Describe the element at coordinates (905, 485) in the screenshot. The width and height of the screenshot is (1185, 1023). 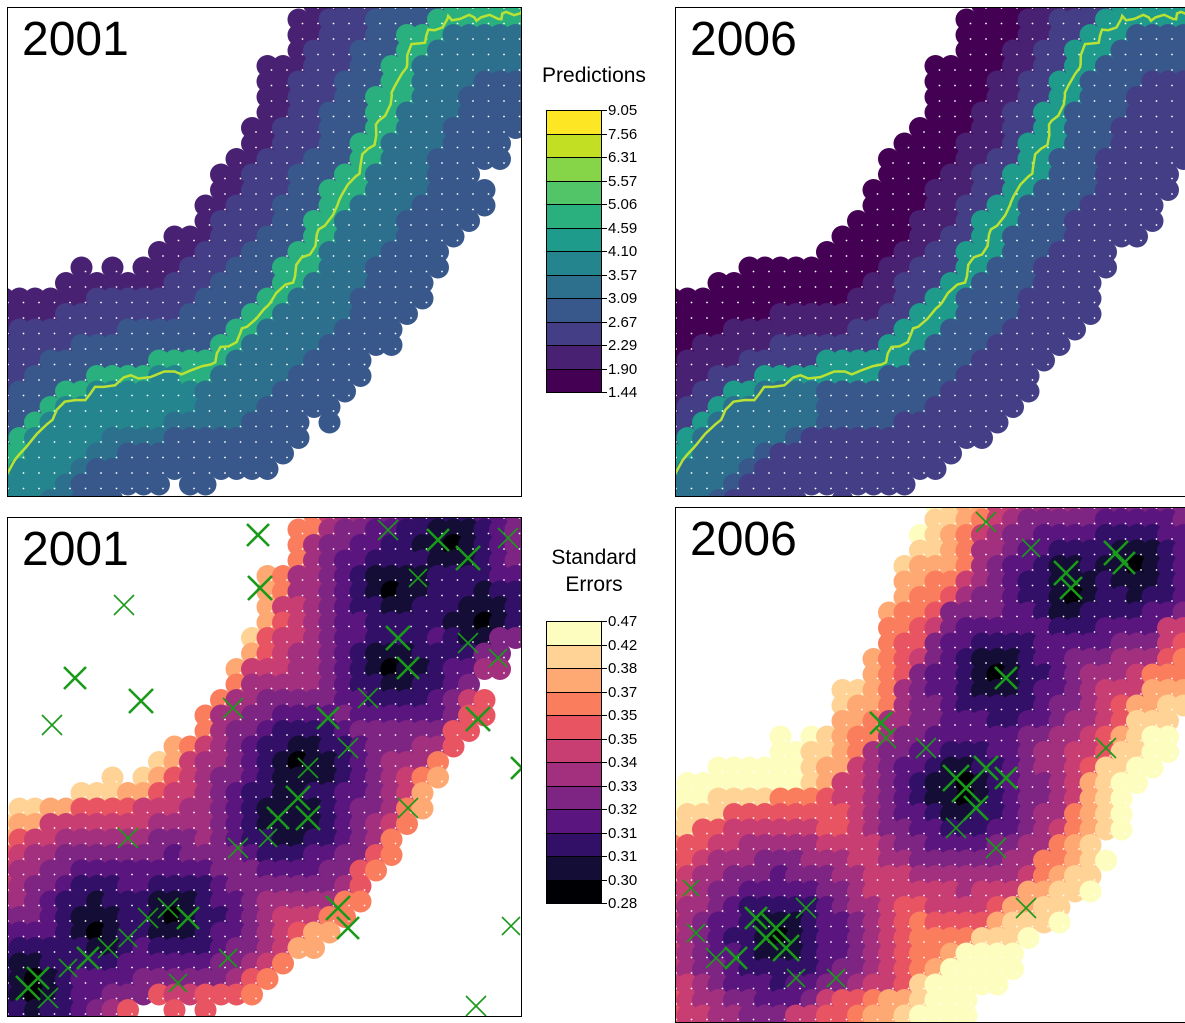
I see `raster-cell` at that location.